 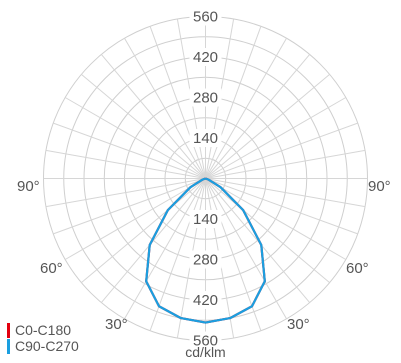 I want to click on series-line-c90-c270, so click(x=205, y=250).